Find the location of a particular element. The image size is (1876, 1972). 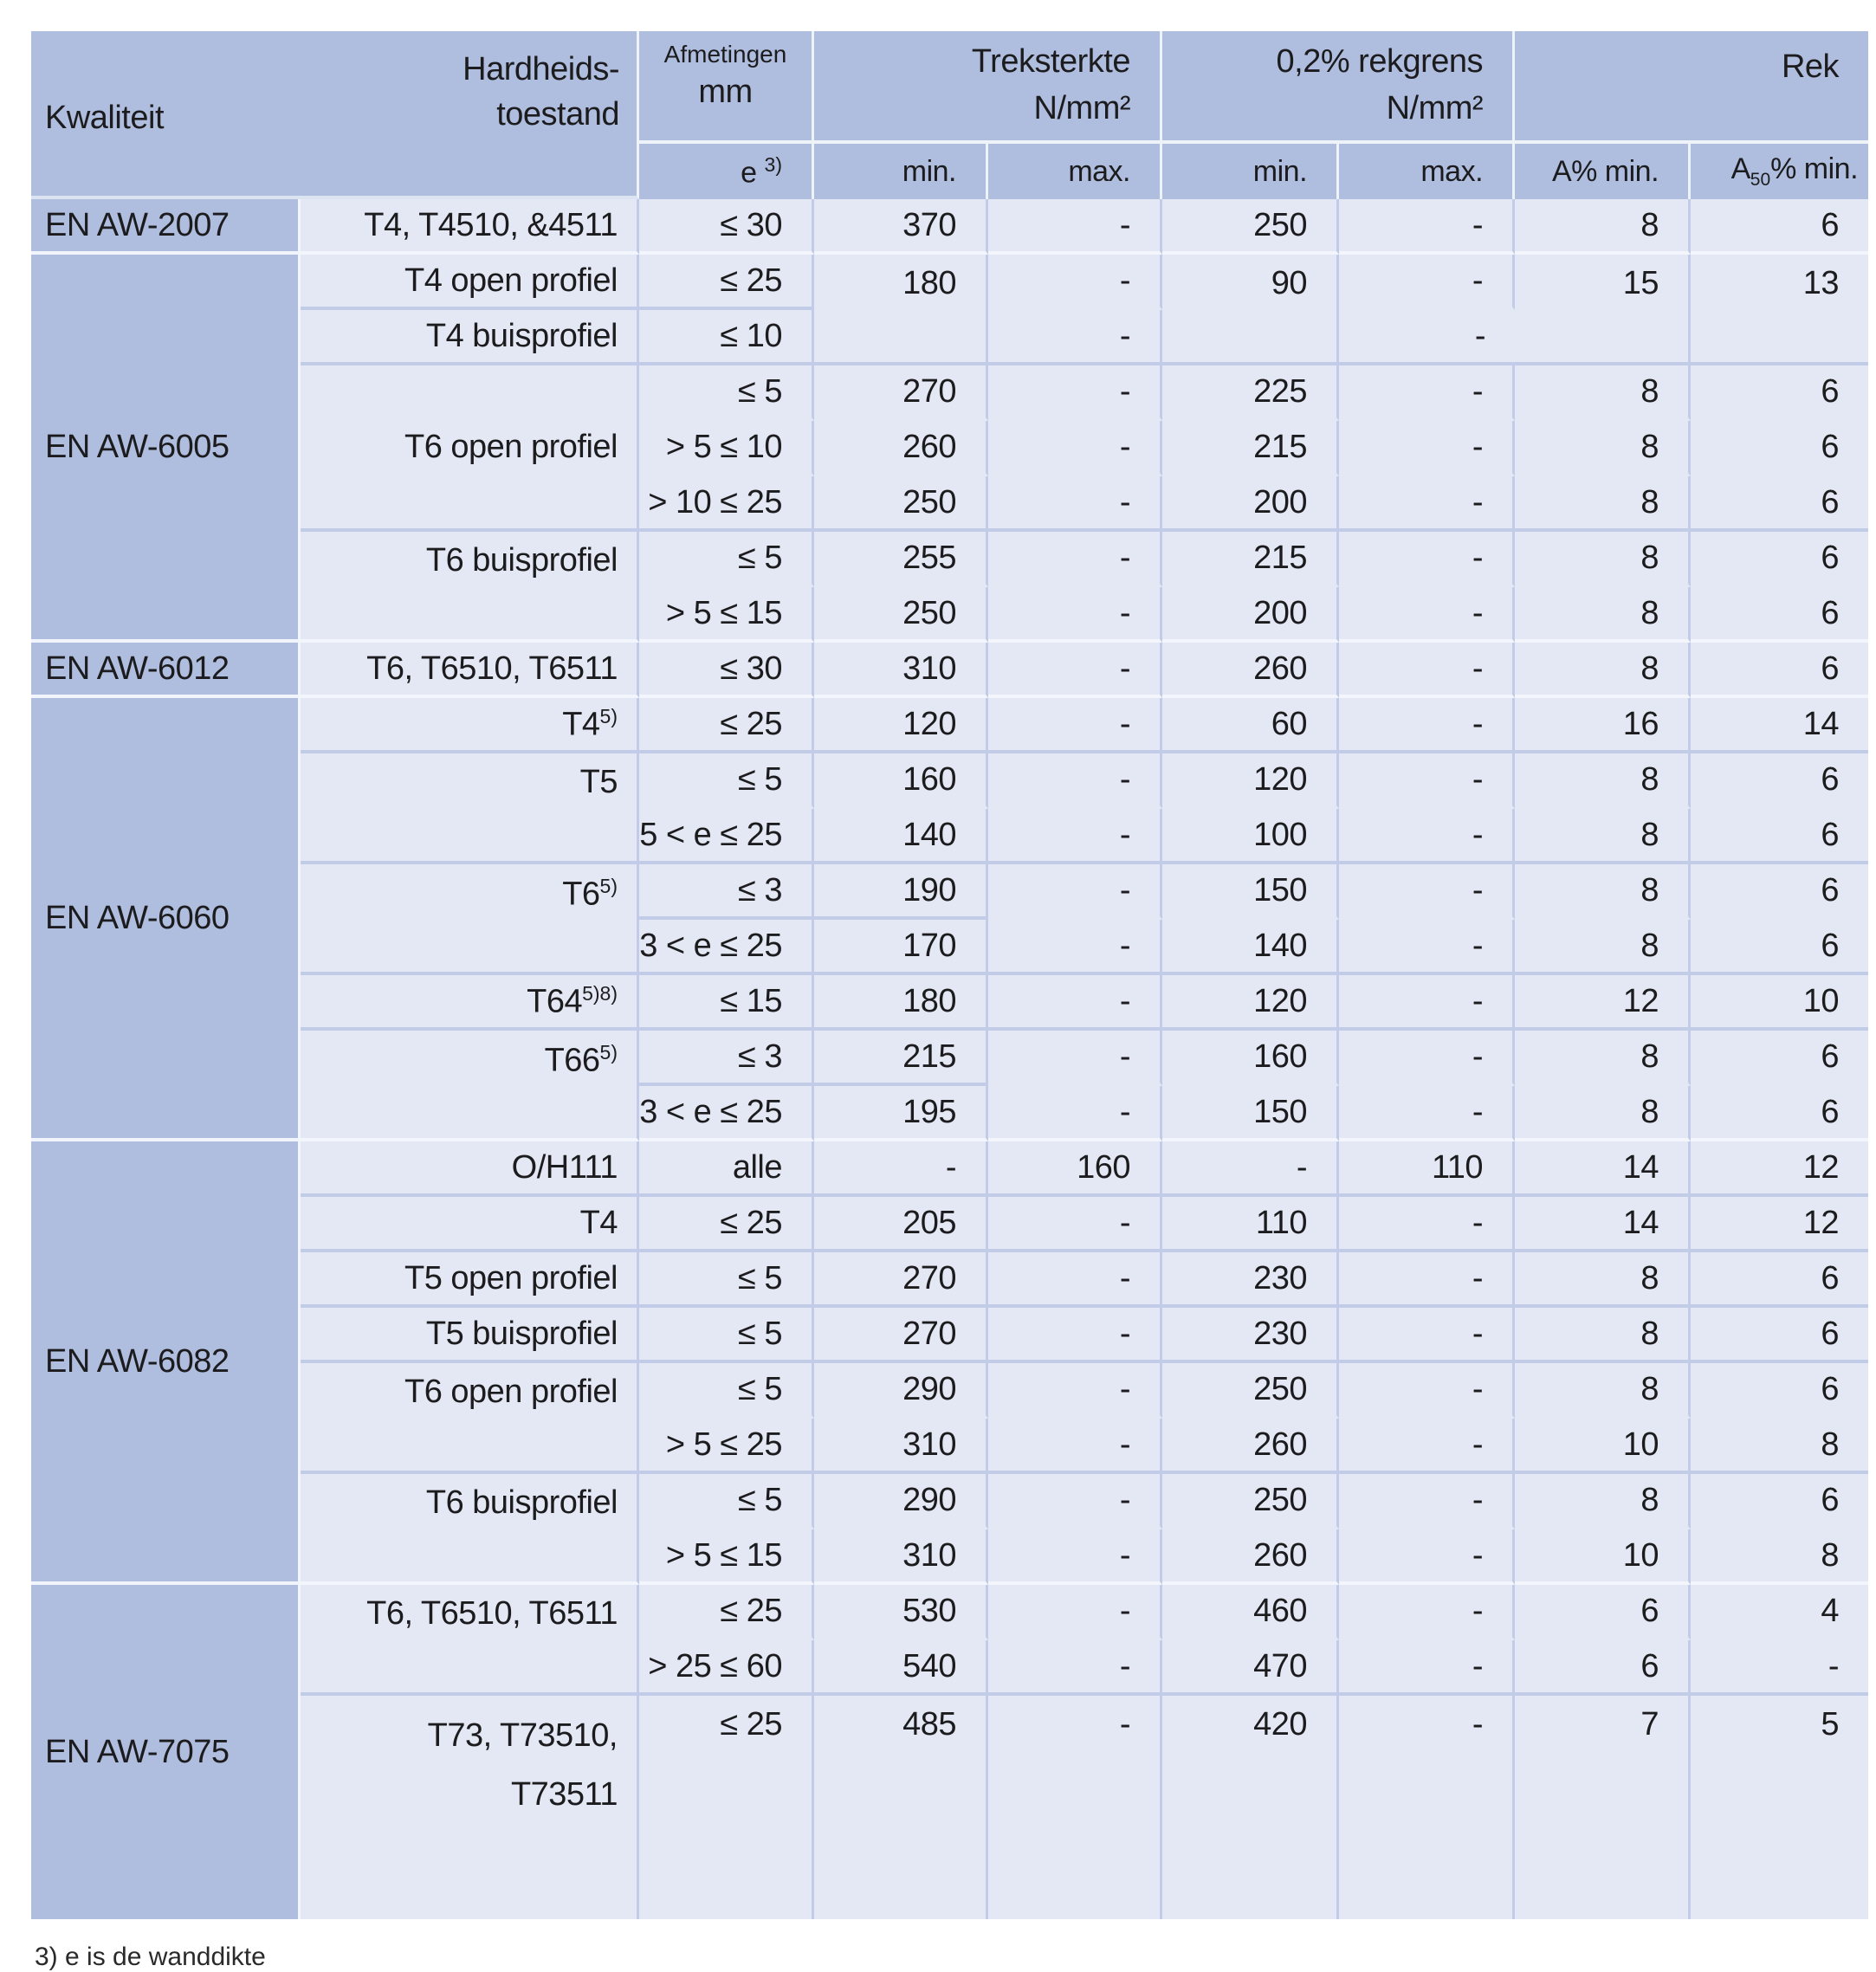

subheader-a-min: A% min. is located at coordinates (1603, 171).